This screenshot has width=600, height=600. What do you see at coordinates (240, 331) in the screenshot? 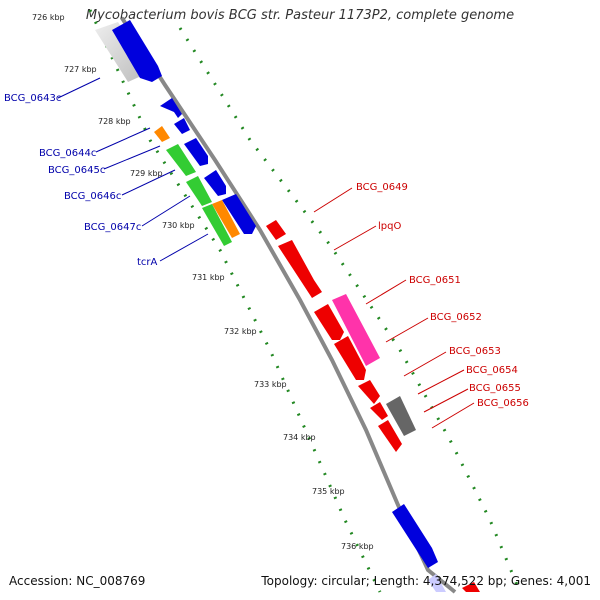
I see `kbp-tick: 732 kbp` at bounding box center [240, 331].